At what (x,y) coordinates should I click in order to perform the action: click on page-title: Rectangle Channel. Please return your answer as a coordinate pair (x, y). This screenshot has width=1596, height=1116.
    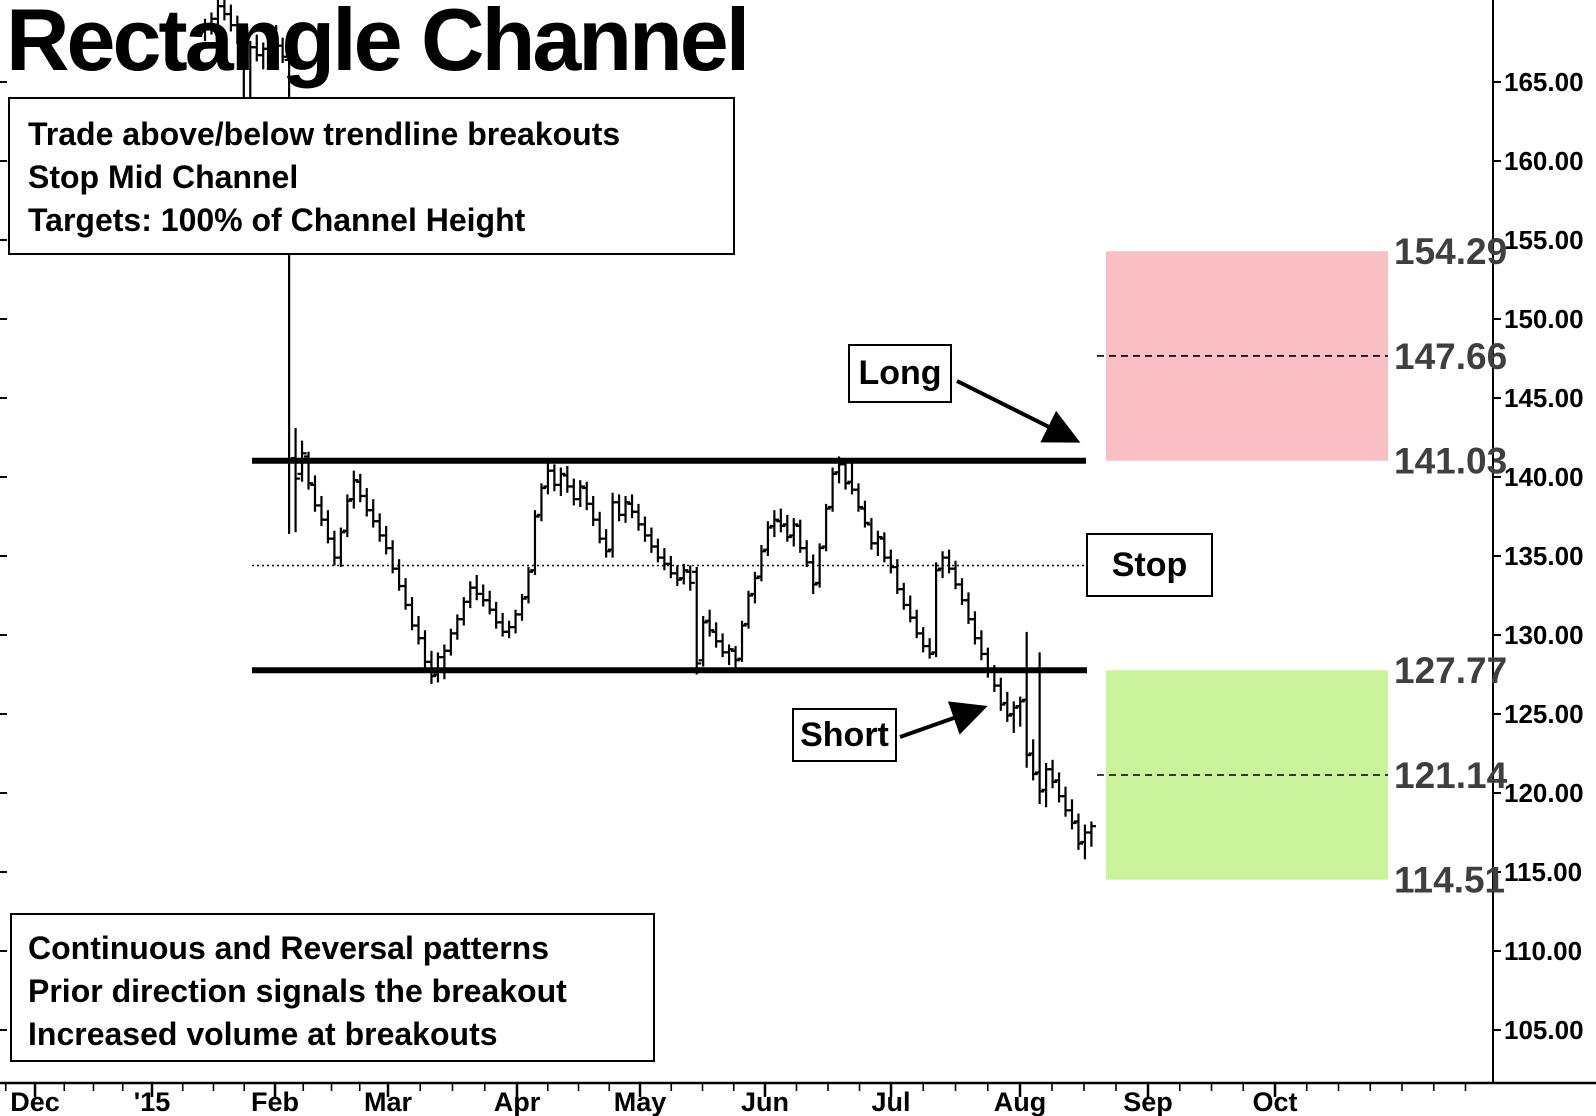
    Looking at the image, I should click on (378, 44).